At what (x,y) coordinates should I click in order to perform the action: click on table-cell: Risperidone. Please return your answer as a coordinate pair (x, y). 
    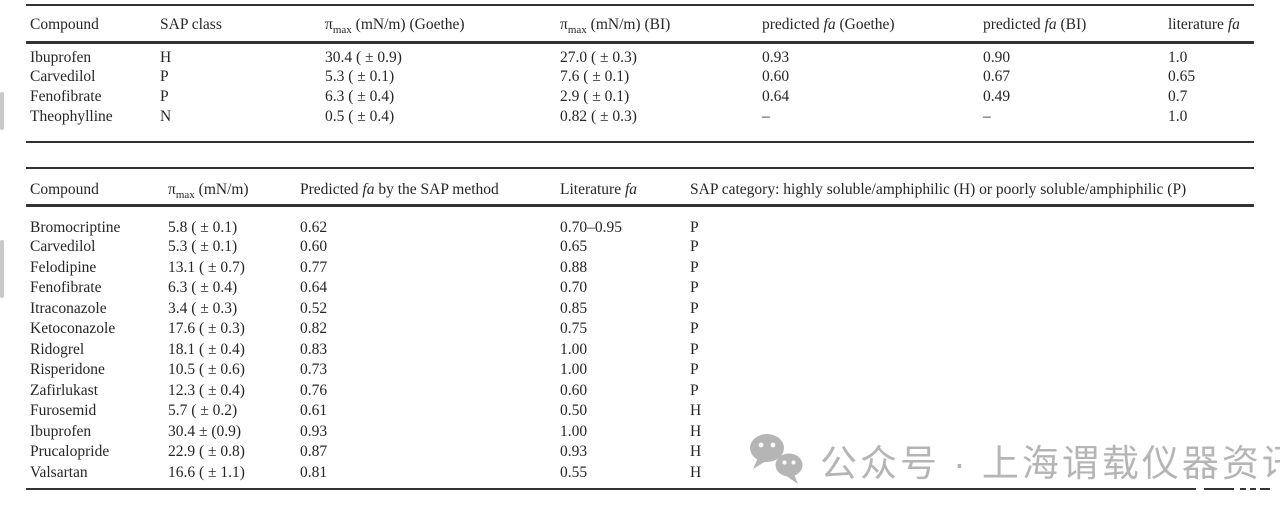
    Looking at the image, I should click on (67, 370).